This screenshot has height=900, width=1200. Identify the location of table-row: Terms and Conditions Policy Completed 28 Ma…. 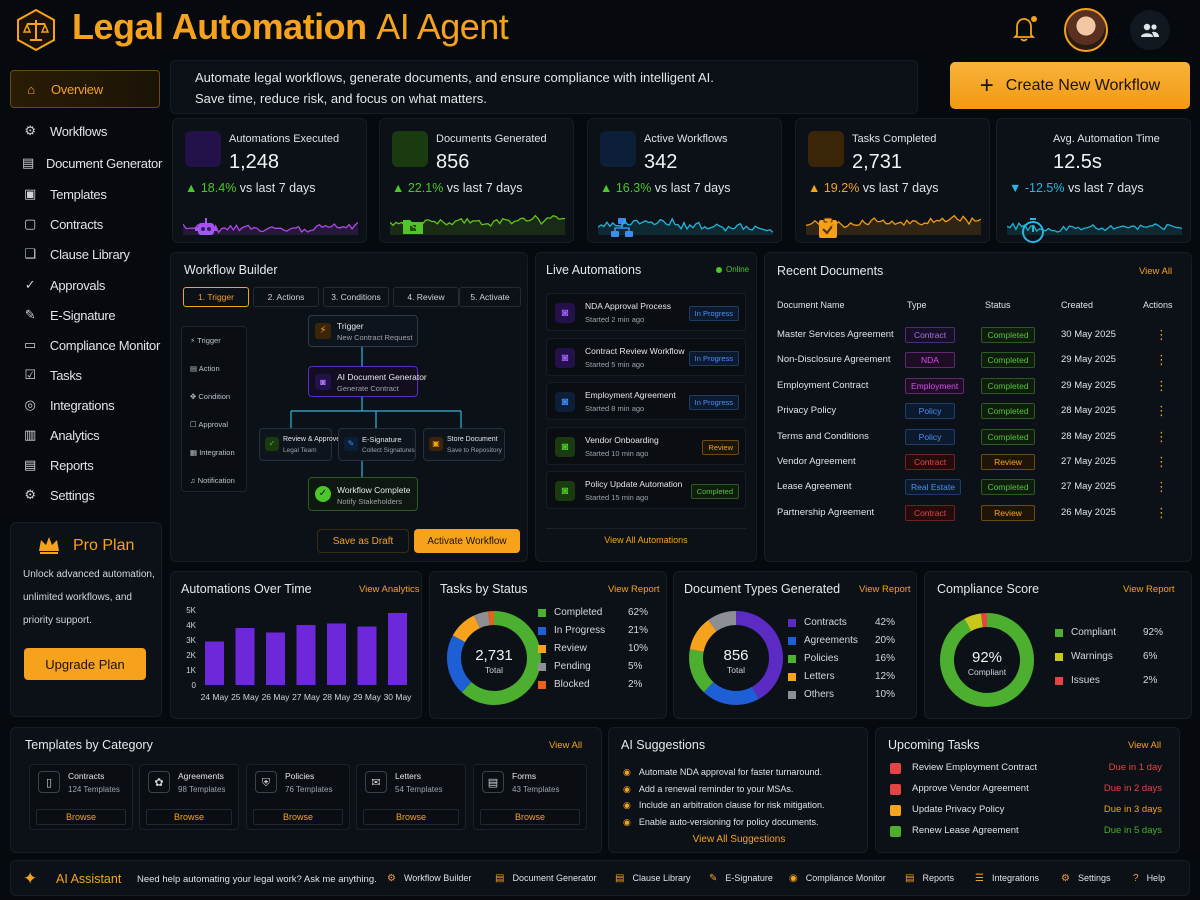
(979, 438).